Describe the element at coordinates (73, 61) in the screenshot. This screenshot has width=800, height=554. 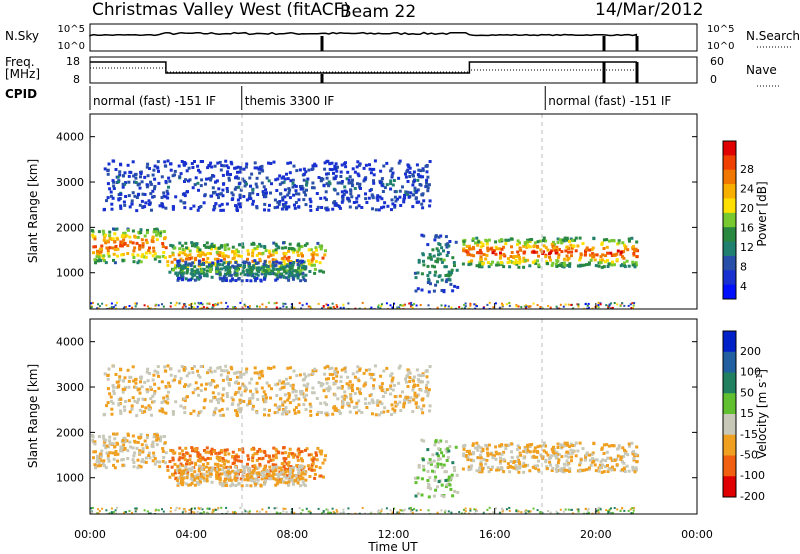
I see `freq-tick-top: 18` at that location.